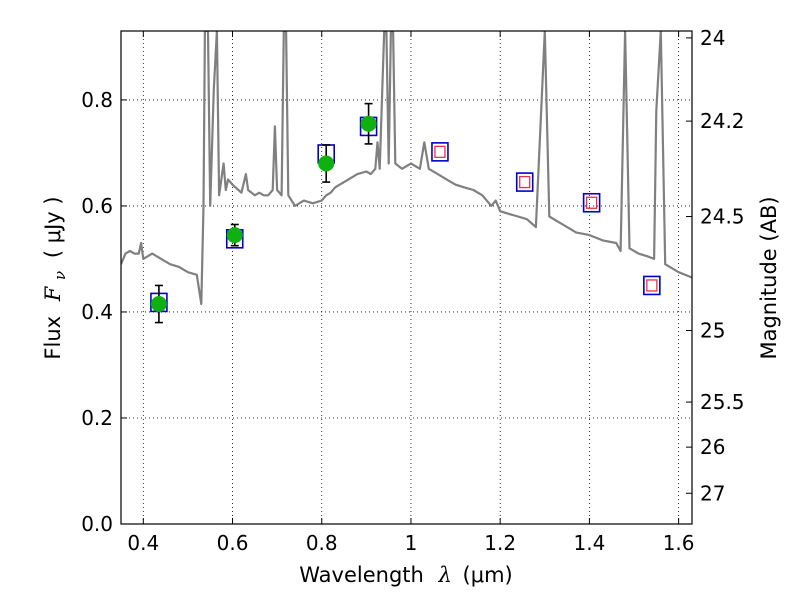  Describe the element at coordinates (712, 38) in the screenshot. I see `y2-tick-label: 24` at that location.